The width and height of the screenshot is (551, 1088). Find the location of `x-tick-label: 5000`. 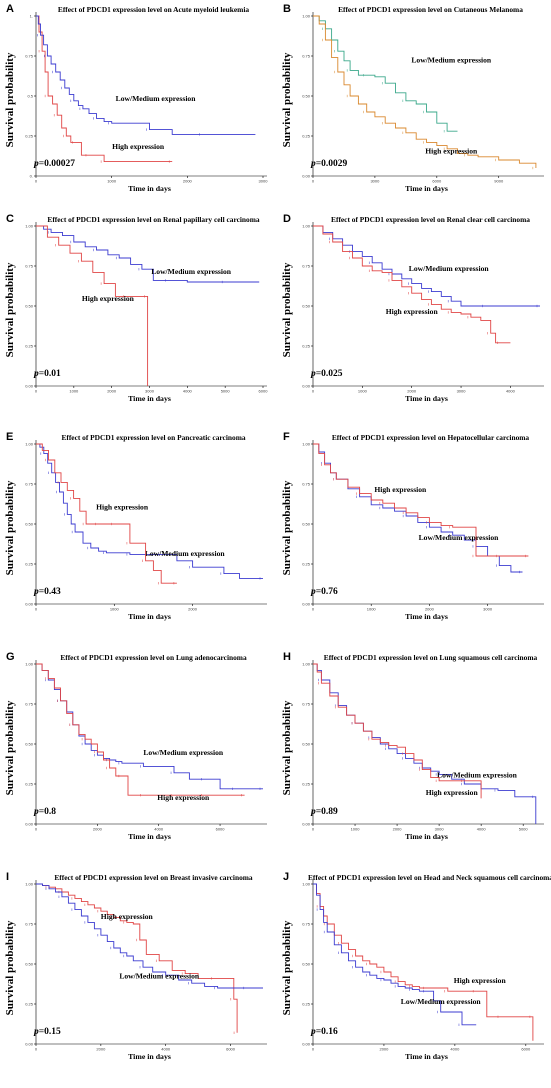

x-tick-label: 5000 is located at coordinates (524, 829).